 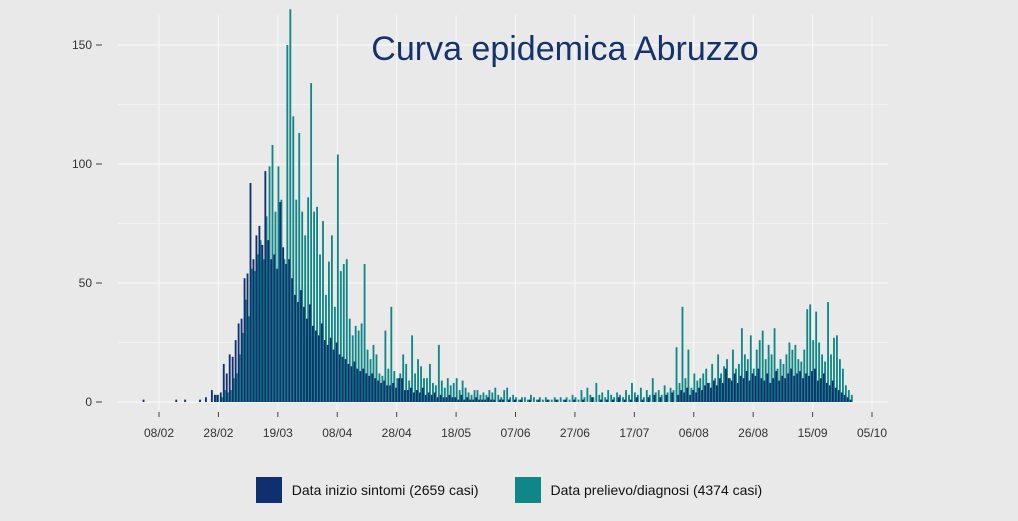 I want to click on legend-label-sintomi: Data inizio sintomi (2659 casi), so click(x=385, y=490).